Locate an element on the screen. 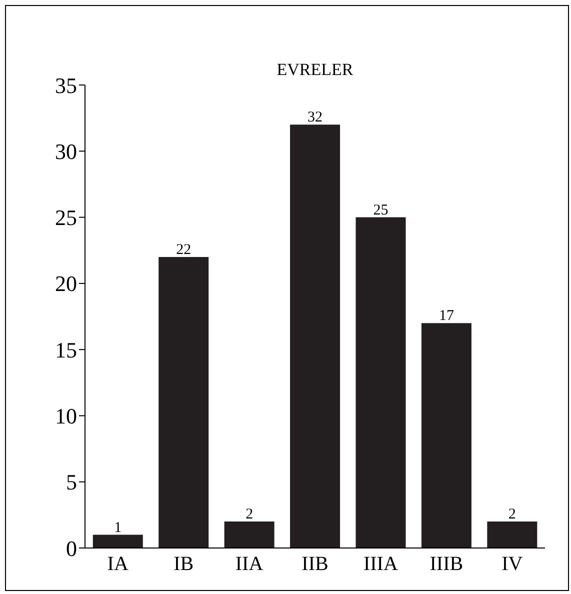 This screenshot has width=571, height=594. data-label: 1 is located at coordinates (118, 528).